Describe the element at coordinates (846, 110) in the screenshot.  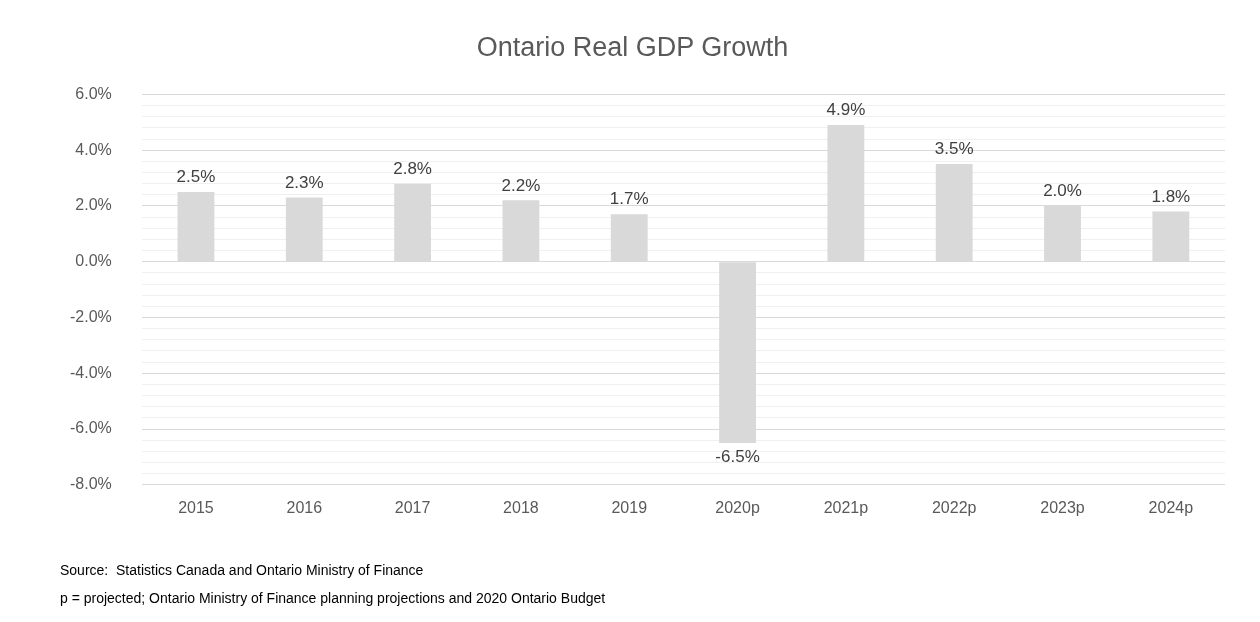
I see `data-label: 4.9%` at that location.